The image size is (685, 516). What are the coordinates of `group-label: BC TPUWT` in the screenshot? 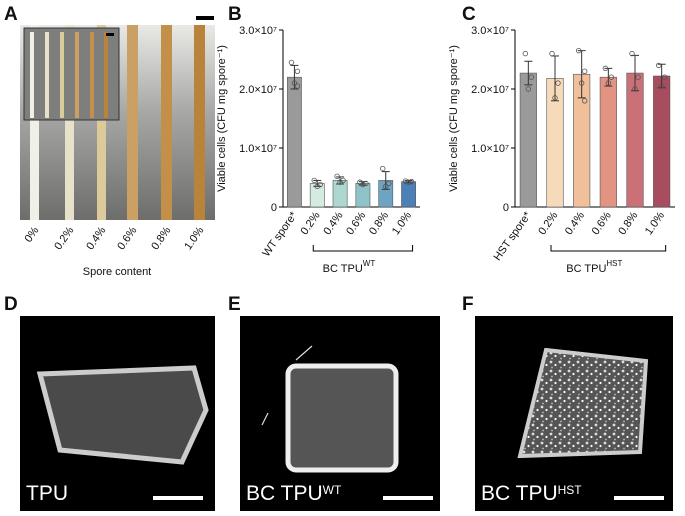 It's located at (349, 267).